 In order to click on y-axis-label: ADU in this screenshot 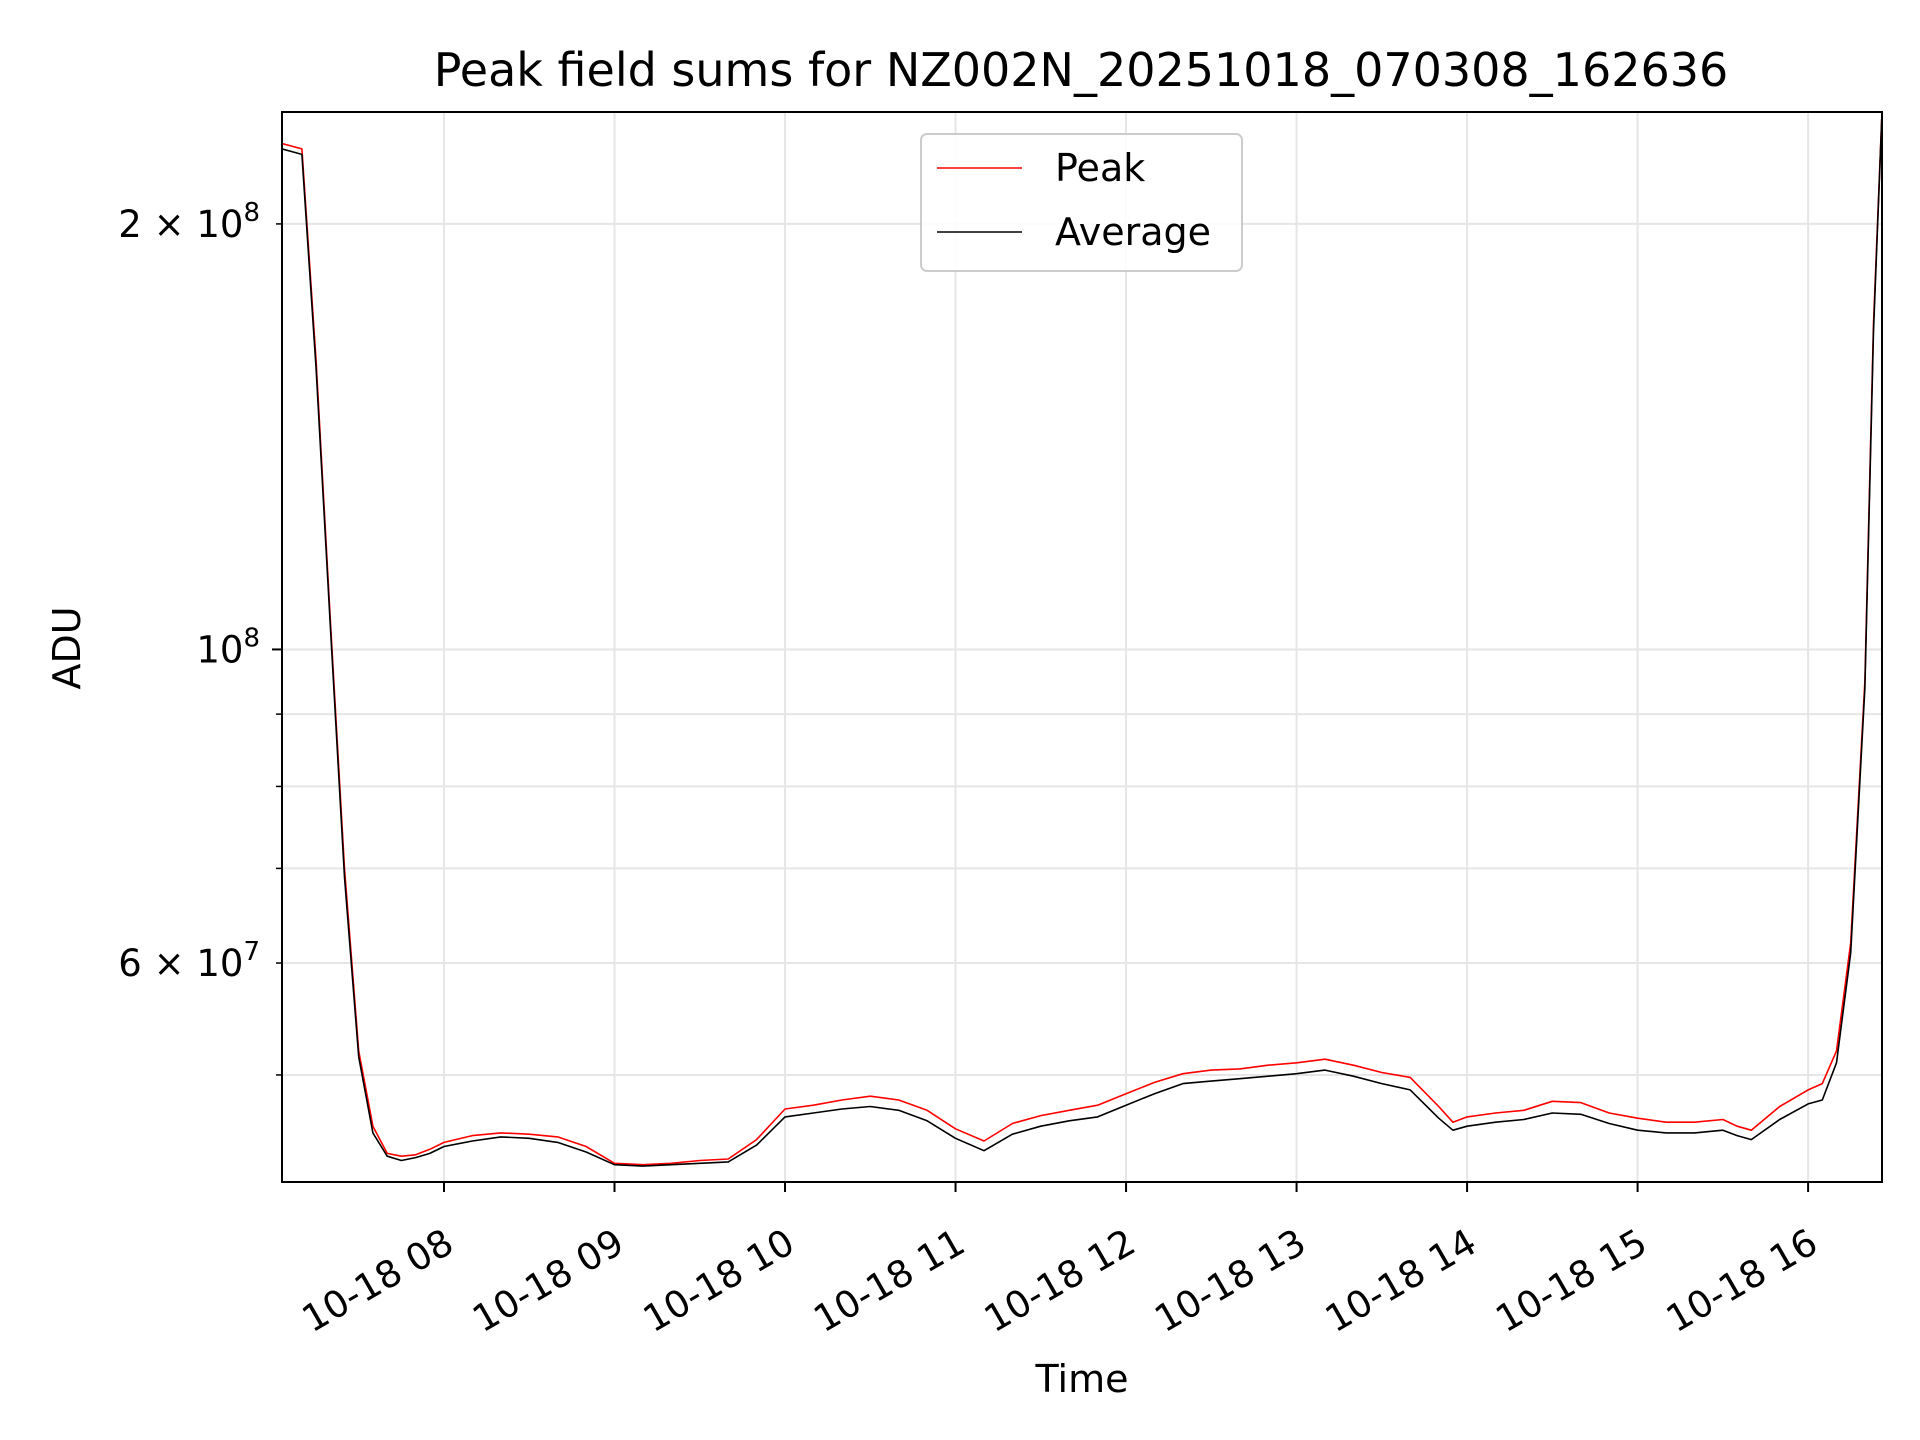, I will do `click(67, 647)`.